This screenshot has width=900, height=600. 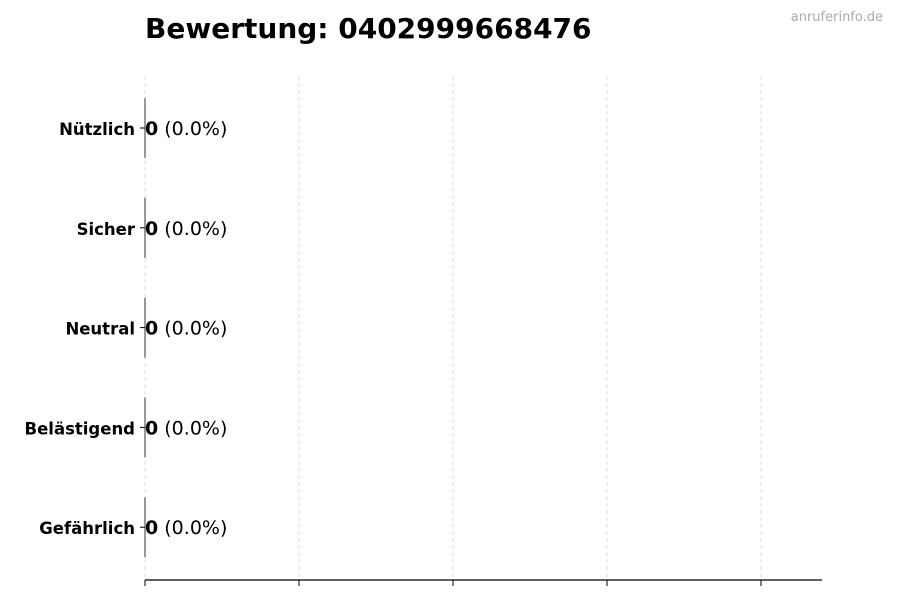 What do you see at coordinates (97, 129) in the screenshot?
I see `category-label: Nützlich` at bounding box center [97, 129].